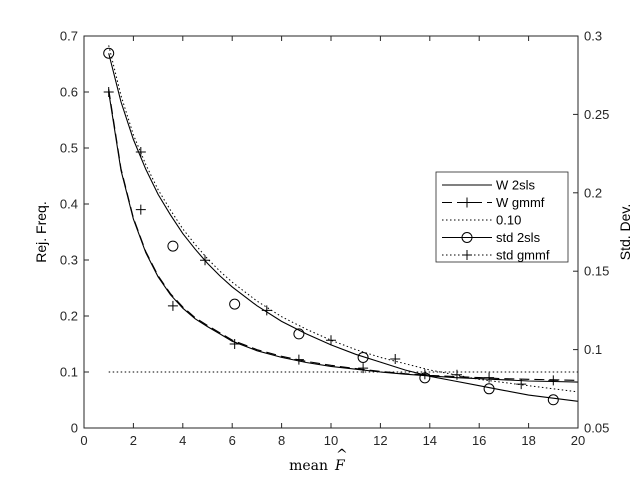 This screenshot has height=481, width=642. Describe the element at coordinates (69, 260) in the screenshot. I see `y-left-tick-label: 0.3` at that location.